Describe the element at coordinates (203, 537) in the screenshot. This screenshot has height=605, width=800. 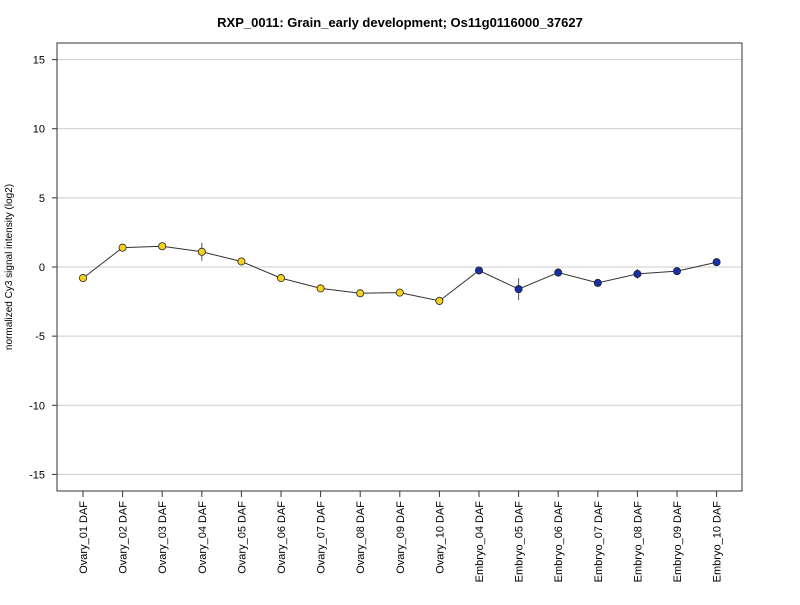
I see `x-tick-label: Ovary_04 DAF` at that location.